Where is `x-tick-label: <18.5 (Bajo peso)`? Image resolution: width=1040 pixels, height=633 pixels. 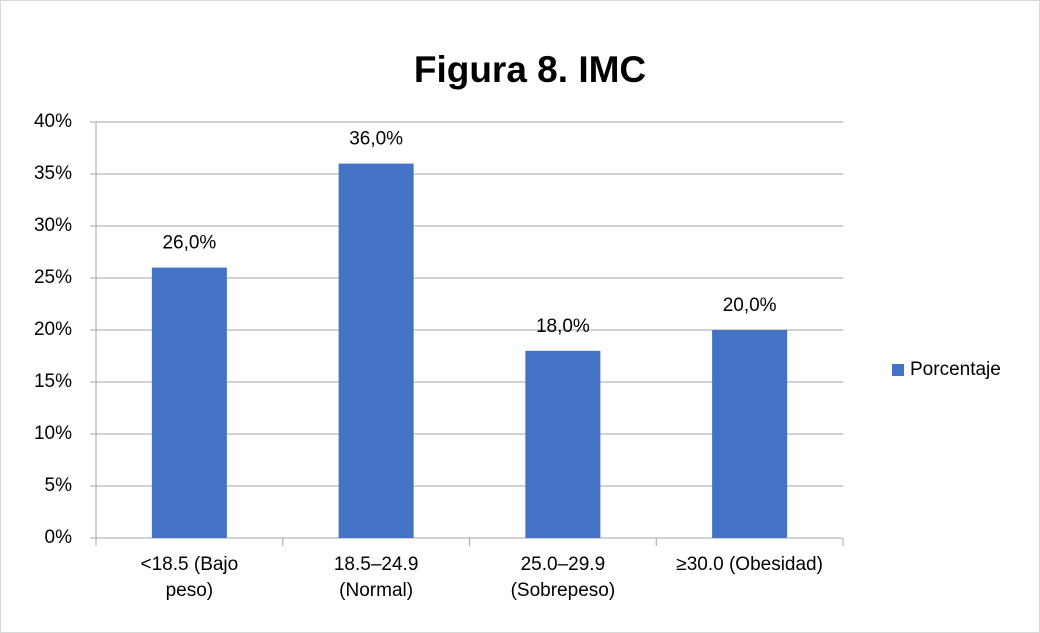
x-tick-label: <18.5 (Bajo peso) is located at coordinates (189, 577).